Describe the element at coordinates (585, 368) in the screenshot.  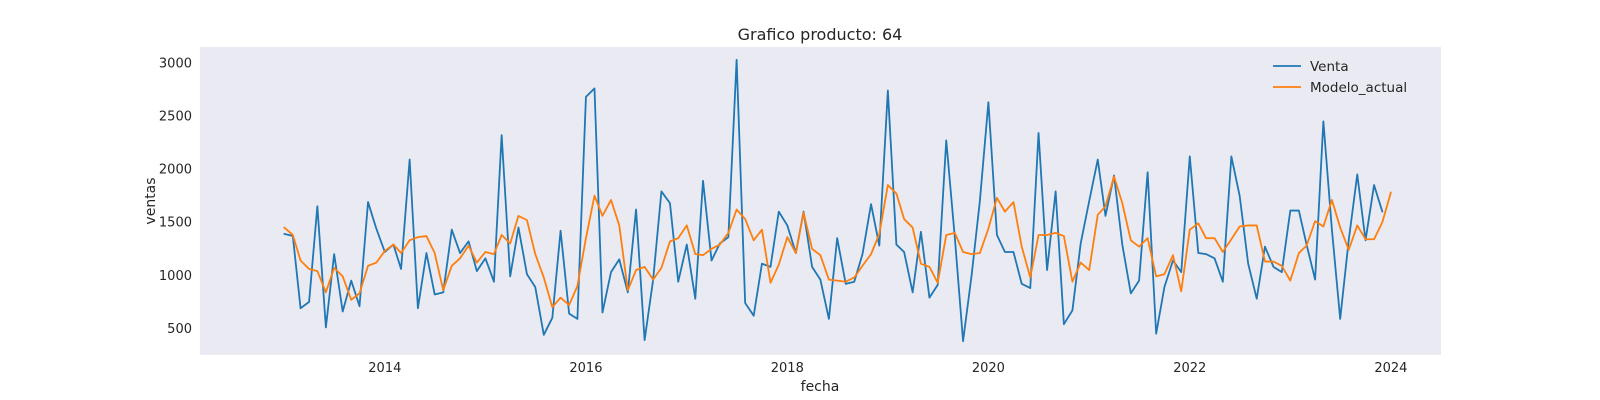
I see `x-tick-label: 2016` at that location.